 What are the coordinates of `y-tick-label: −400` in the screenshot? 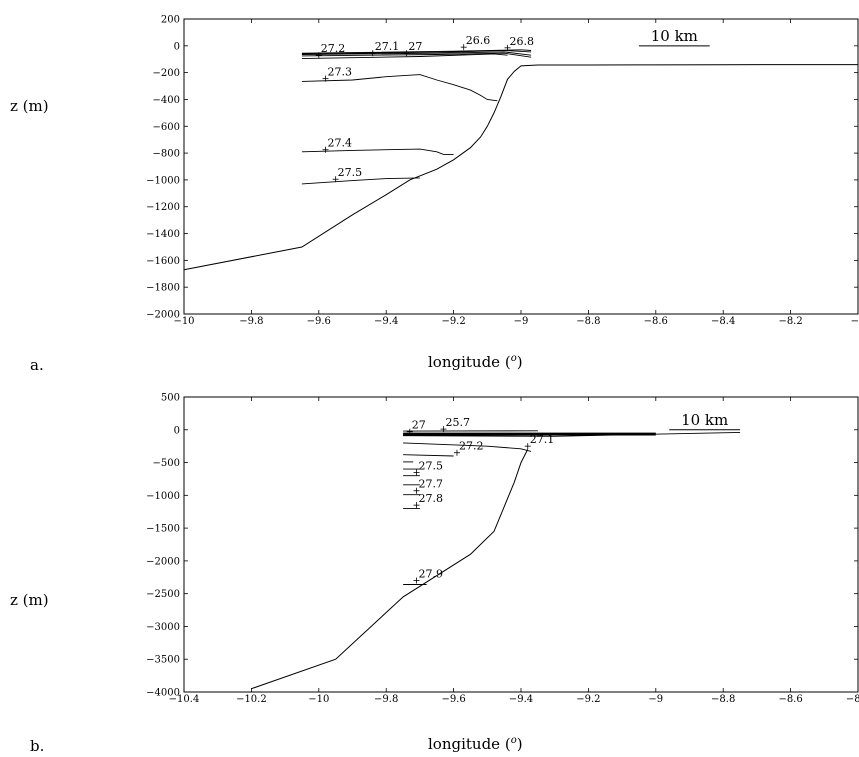 It's located at (166, 100).